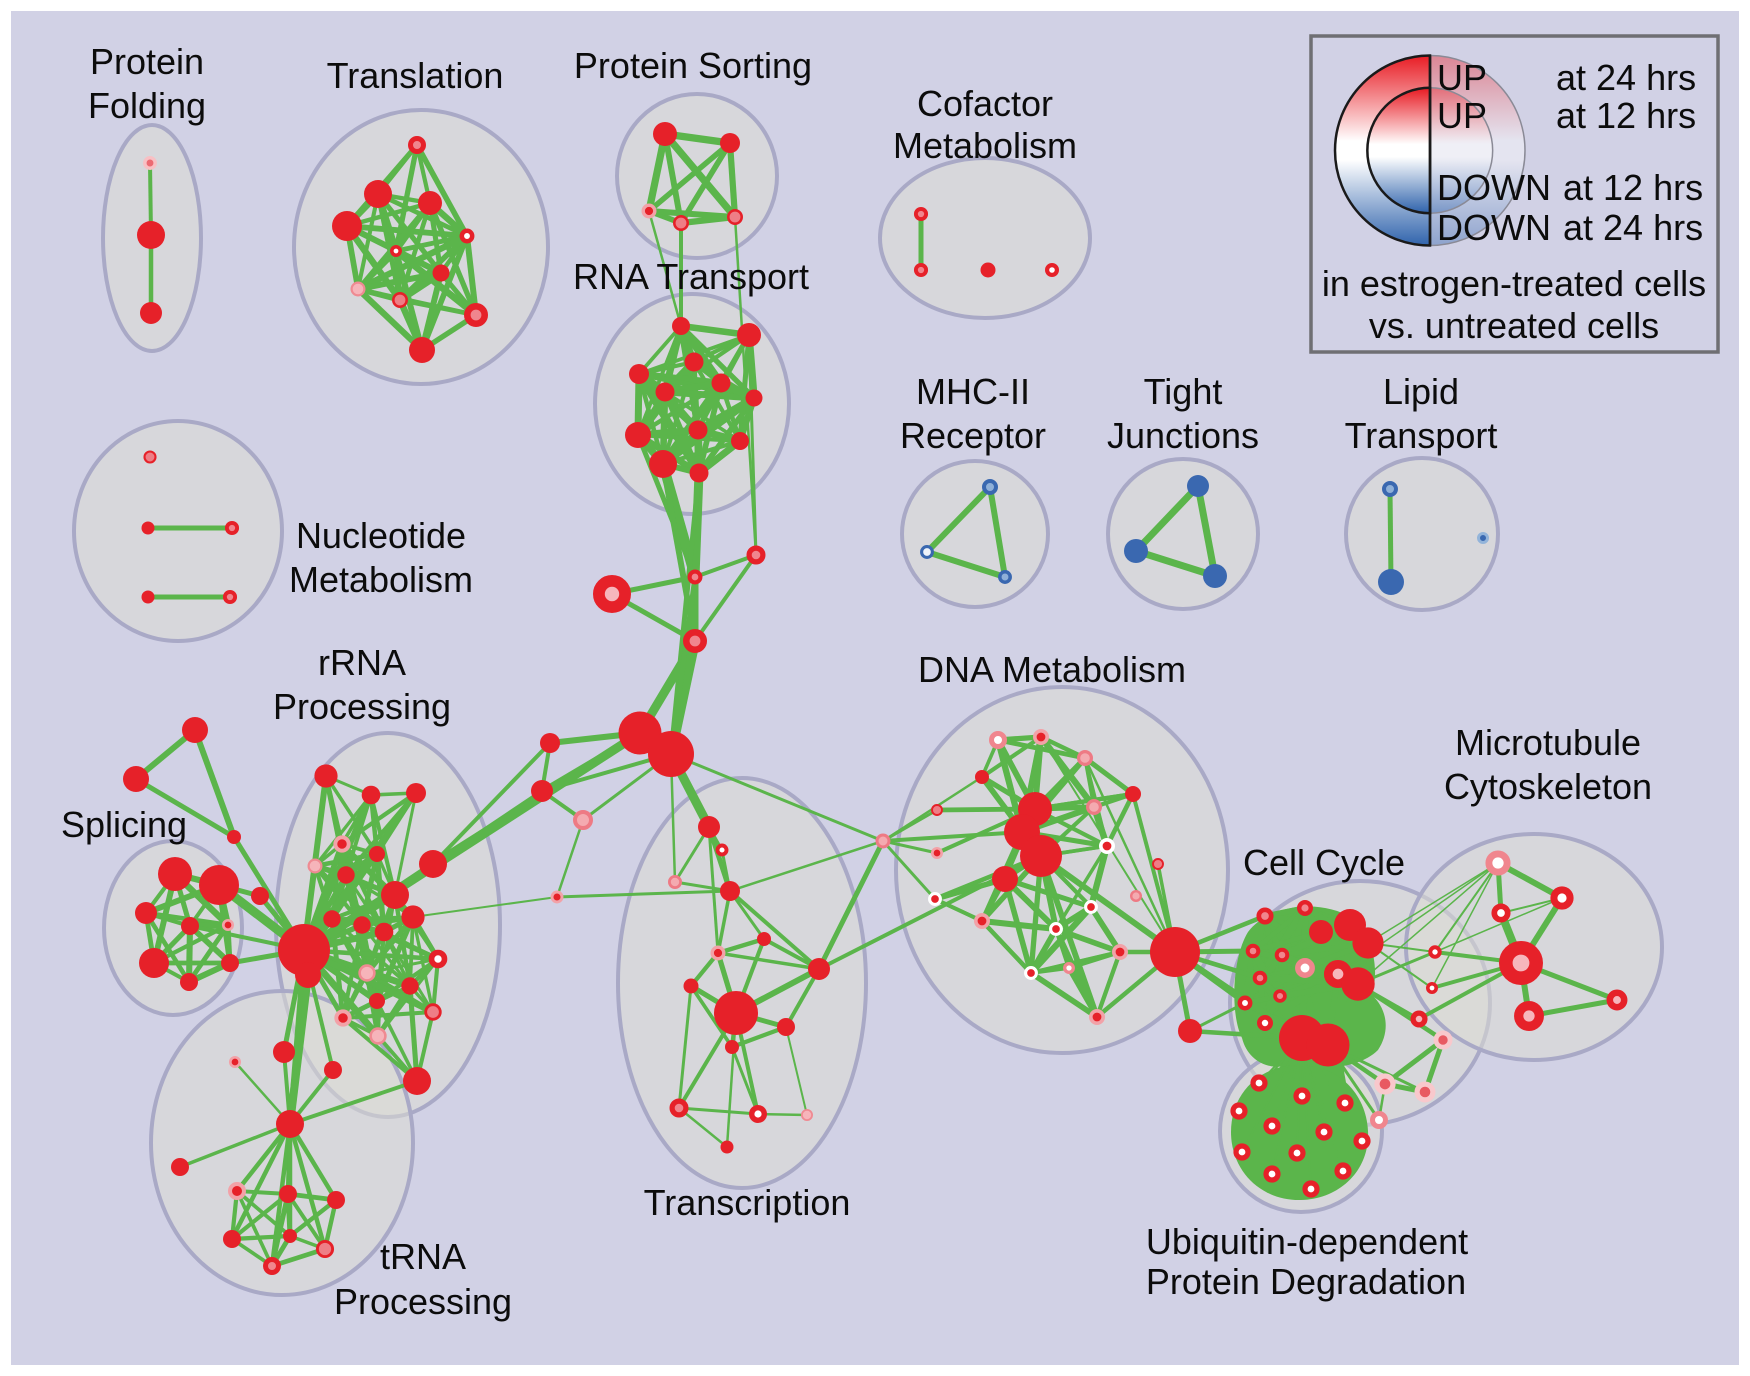 This screenshot has width=1750, height=1376. I want to click on svg-text: DNA Metabolism, so click(1052, 669).